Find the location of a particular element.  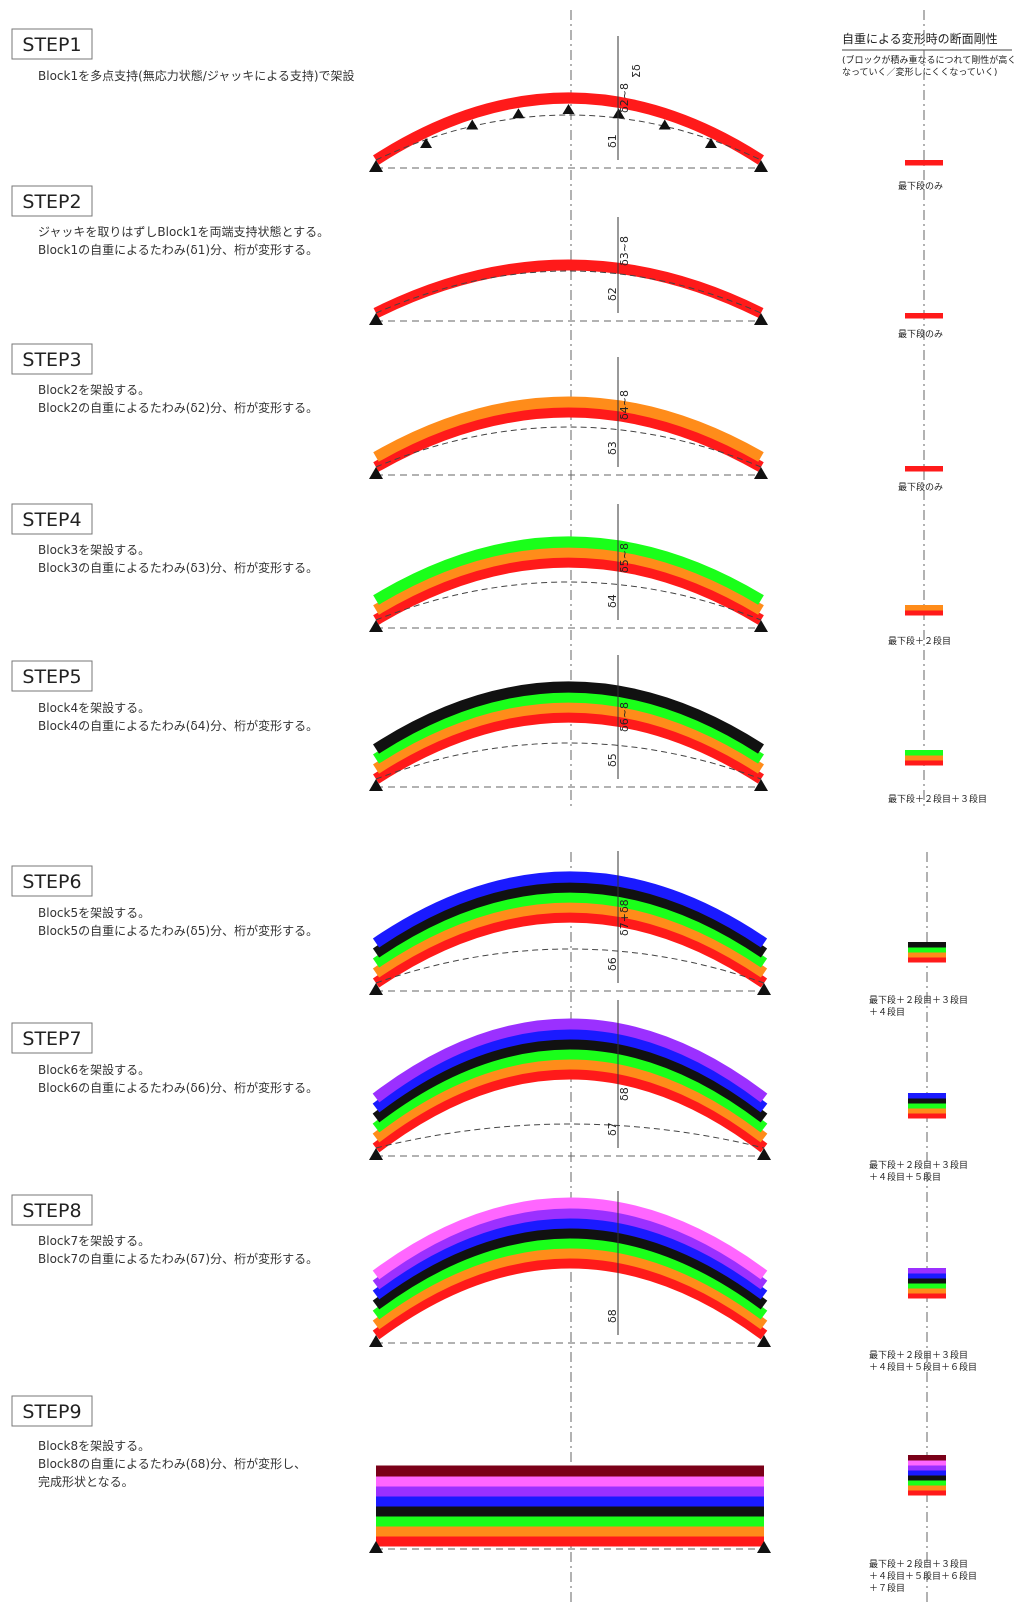

step-description: Block7を架設する。 is located at coordinates (94, 1240).